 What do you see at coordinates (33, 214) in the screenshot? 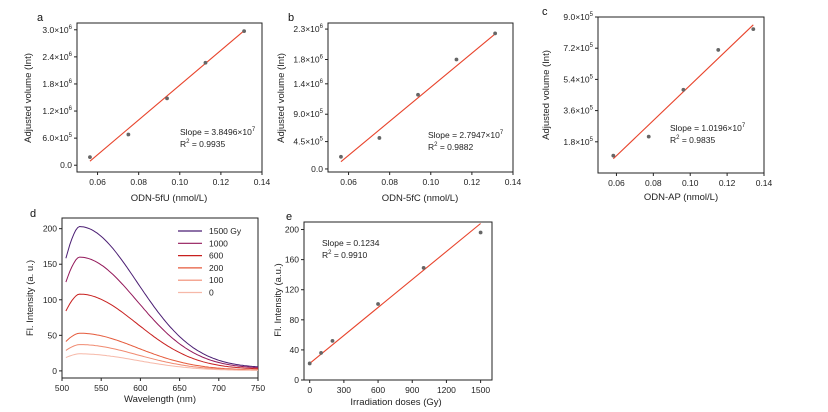
I see `panel-label-d: d` at bounding box center [33, 214].